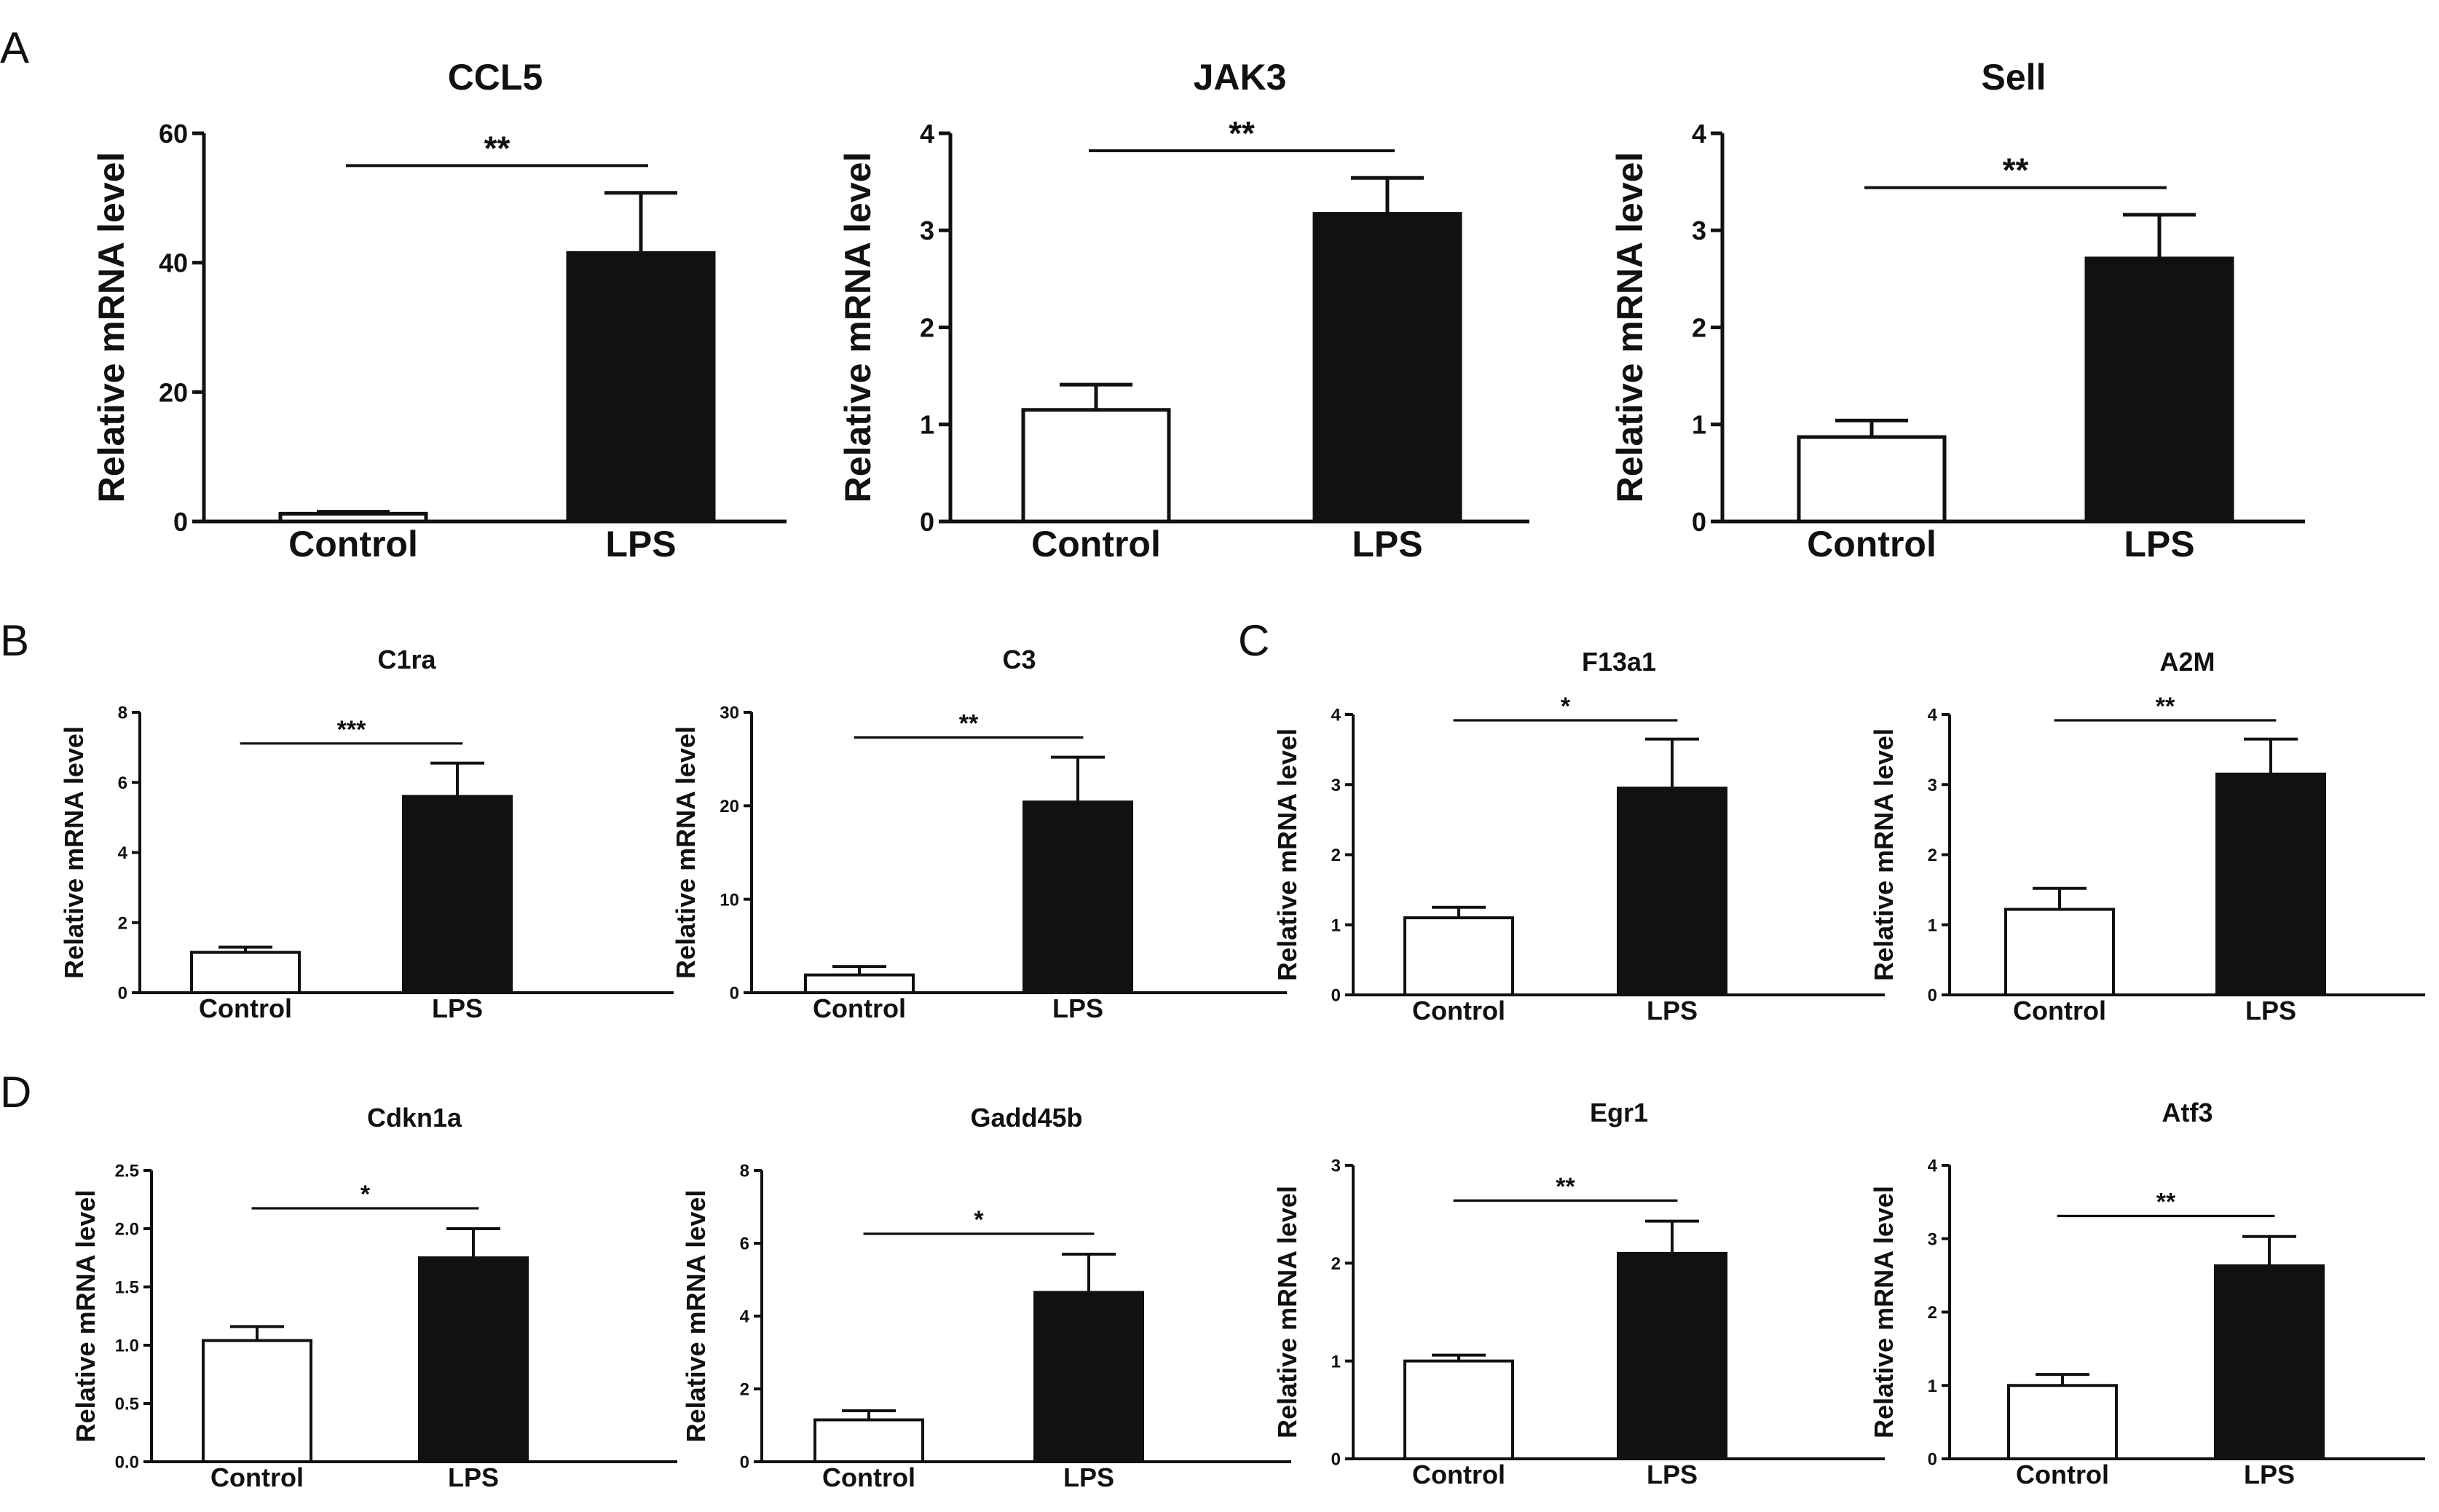  What do you see at coordinates (173, 134) in the screenshot?
I see `y-tick-label: 60` at bounding box center [173, 134].